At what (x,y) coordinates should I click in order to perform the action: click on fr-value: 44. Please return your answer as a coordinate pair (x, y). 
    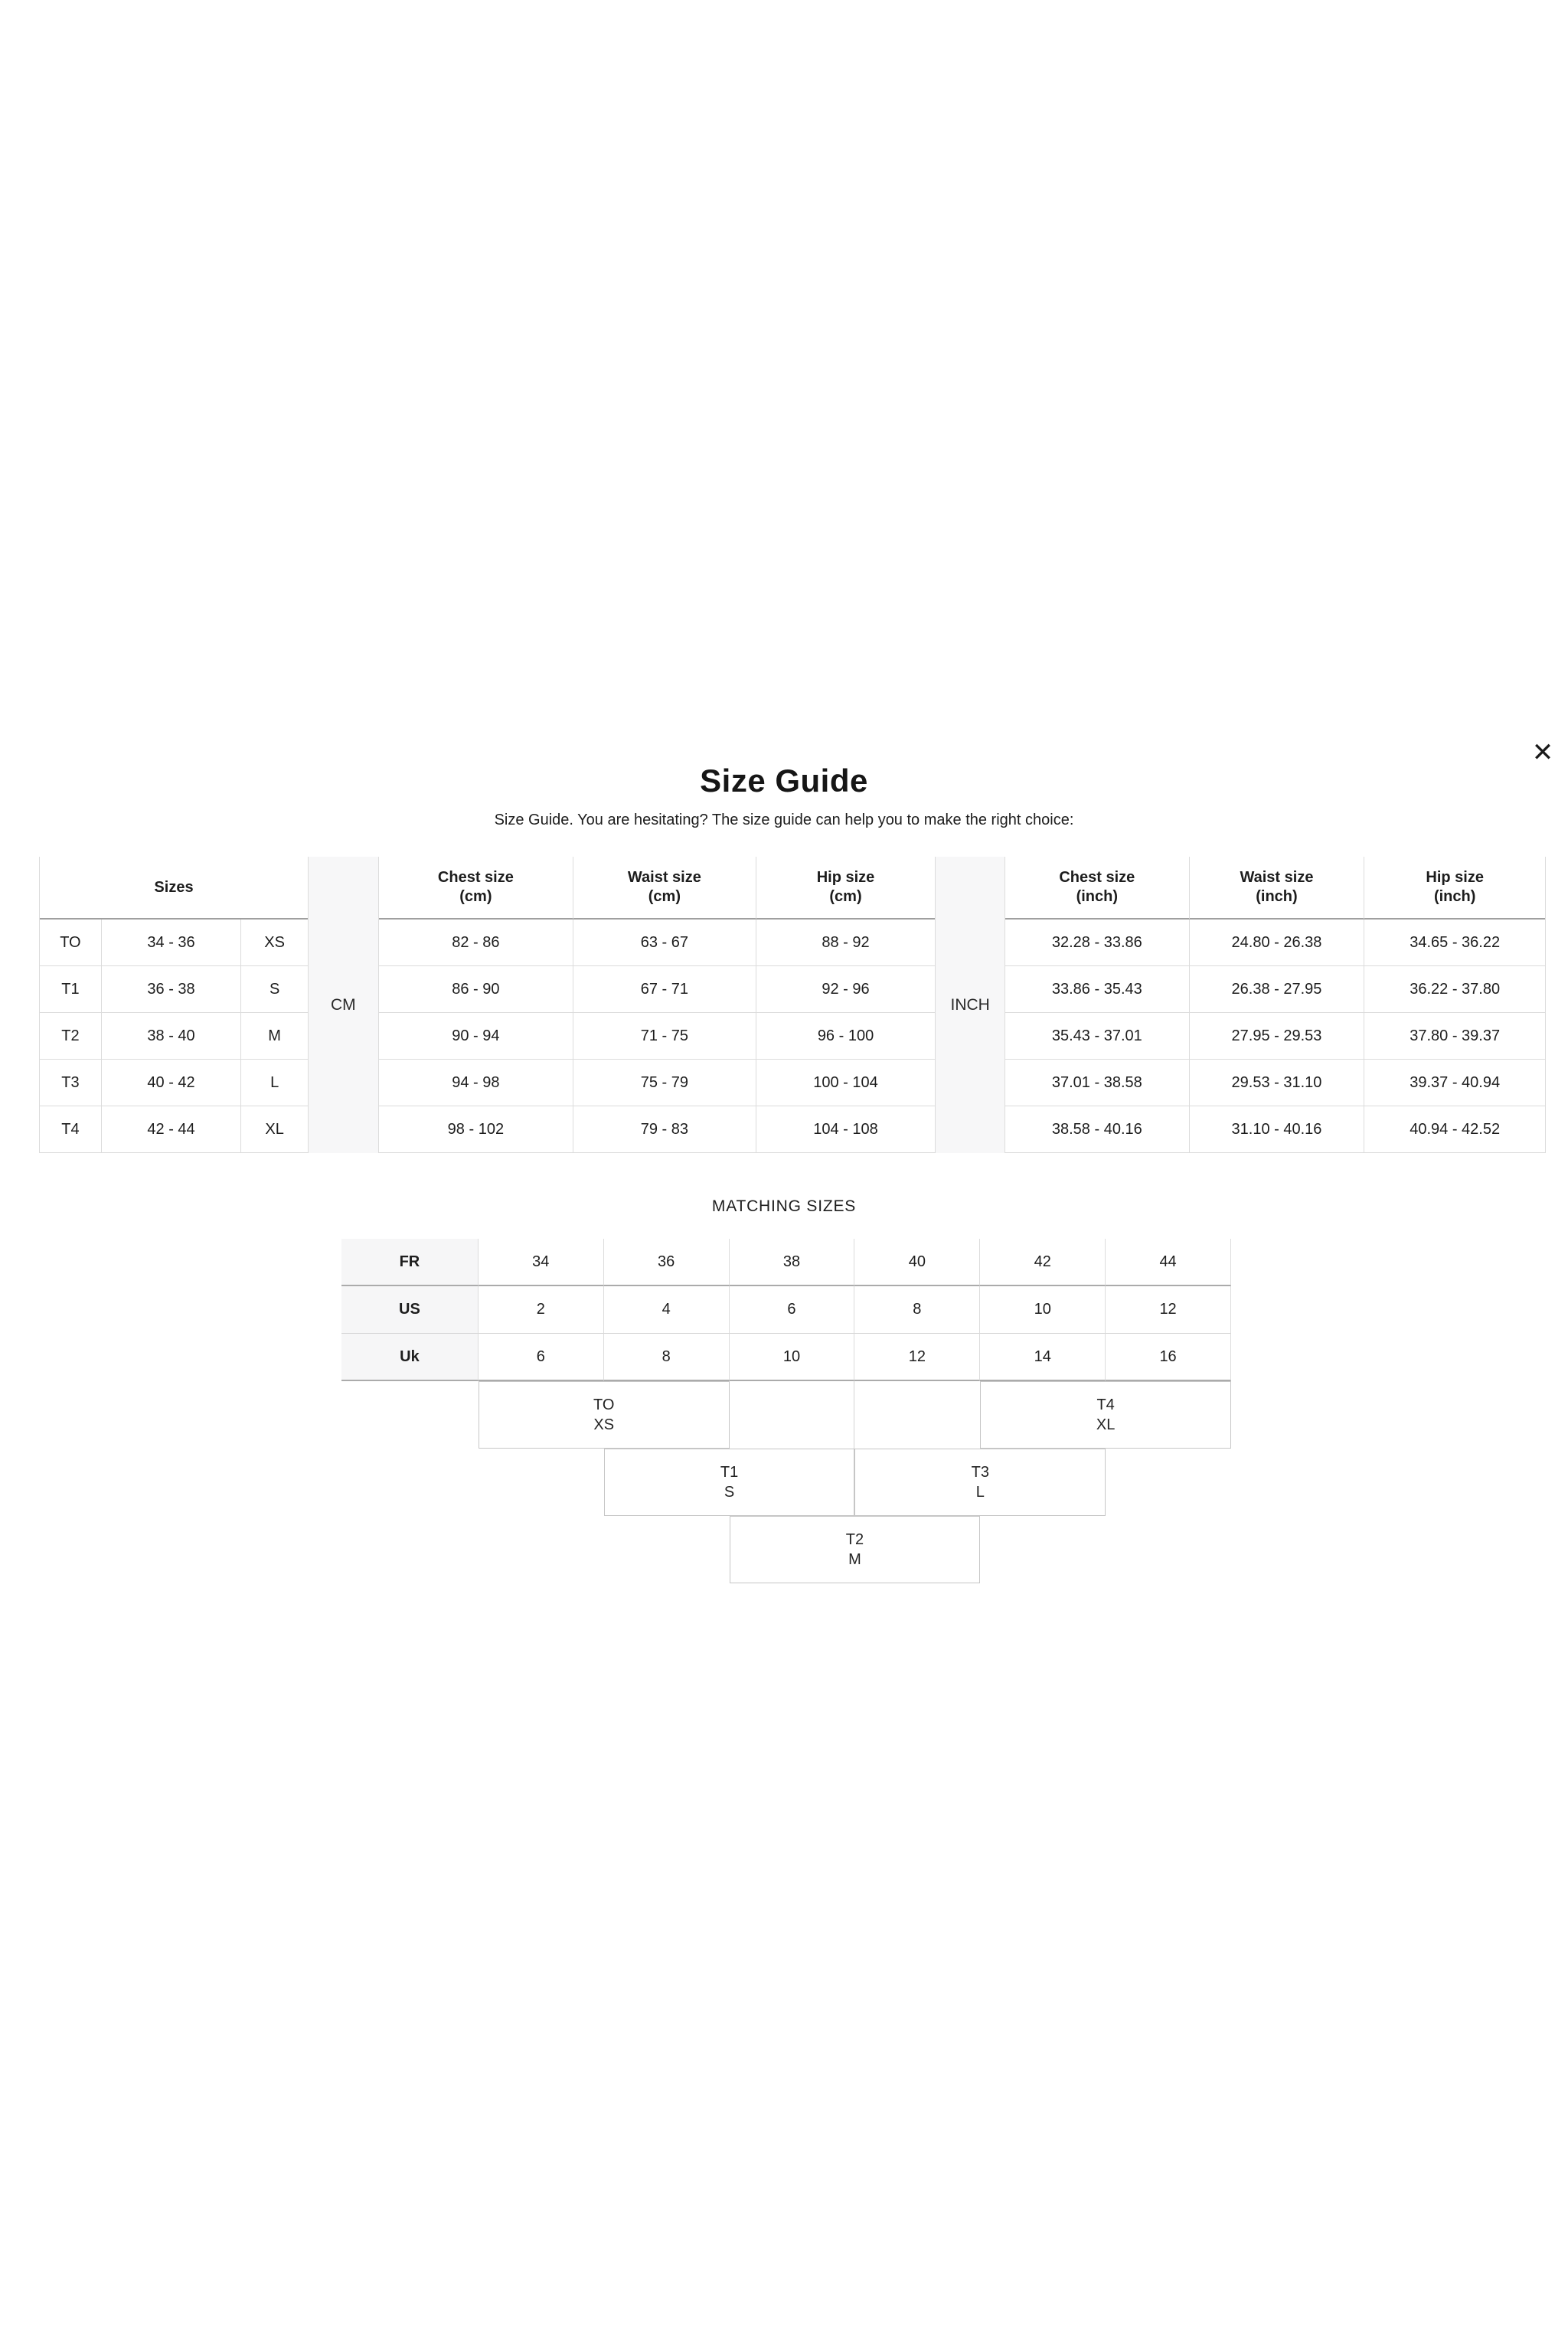
    Looking at the image, I should click on (1168, 1262).